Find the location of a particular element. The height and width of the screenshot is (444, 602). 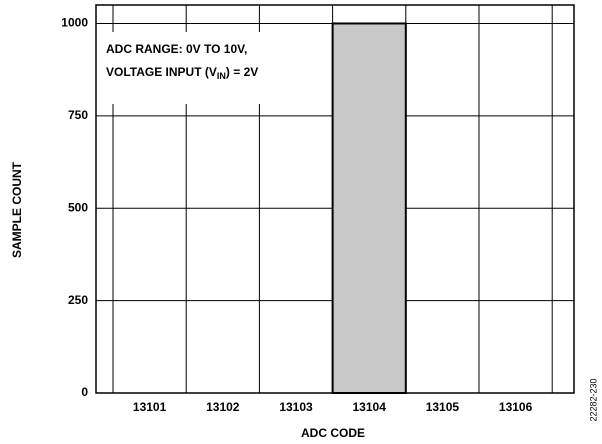

annotation-box is located at coordinates (214, 68).